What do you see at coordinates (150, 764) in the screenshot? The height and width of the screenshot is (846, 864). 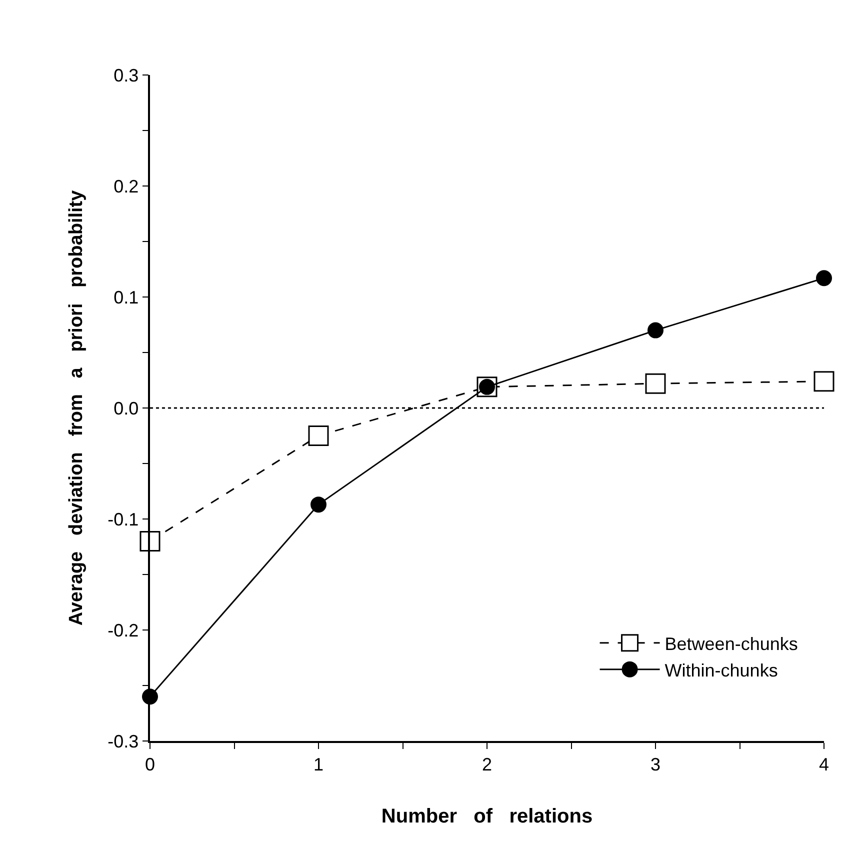 I see `x-tick-label: 0` at bounding box center [150, 764].